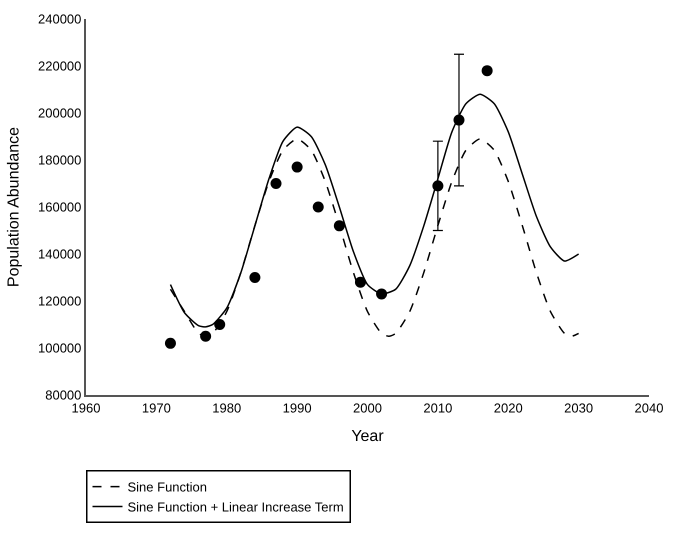 The image size is (675, 535). Describe the element at coordinates (167, 487) in the screenshot. I see `legend-label: Sine Function` at that location.